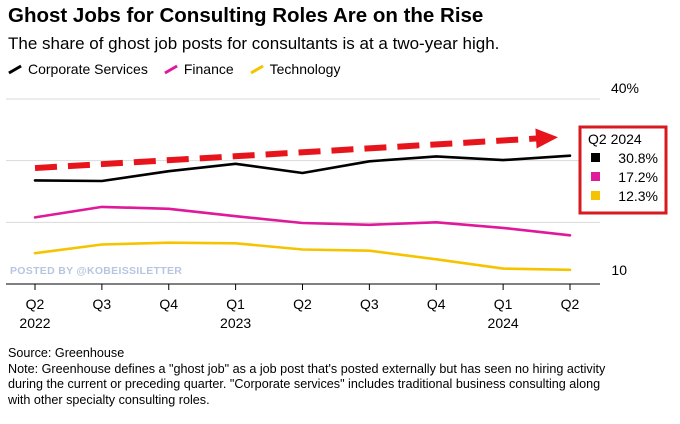  Describe the element at coordinates (625, 88) in the screenshot. I see `y-tick-label-top: 40%` at that location.